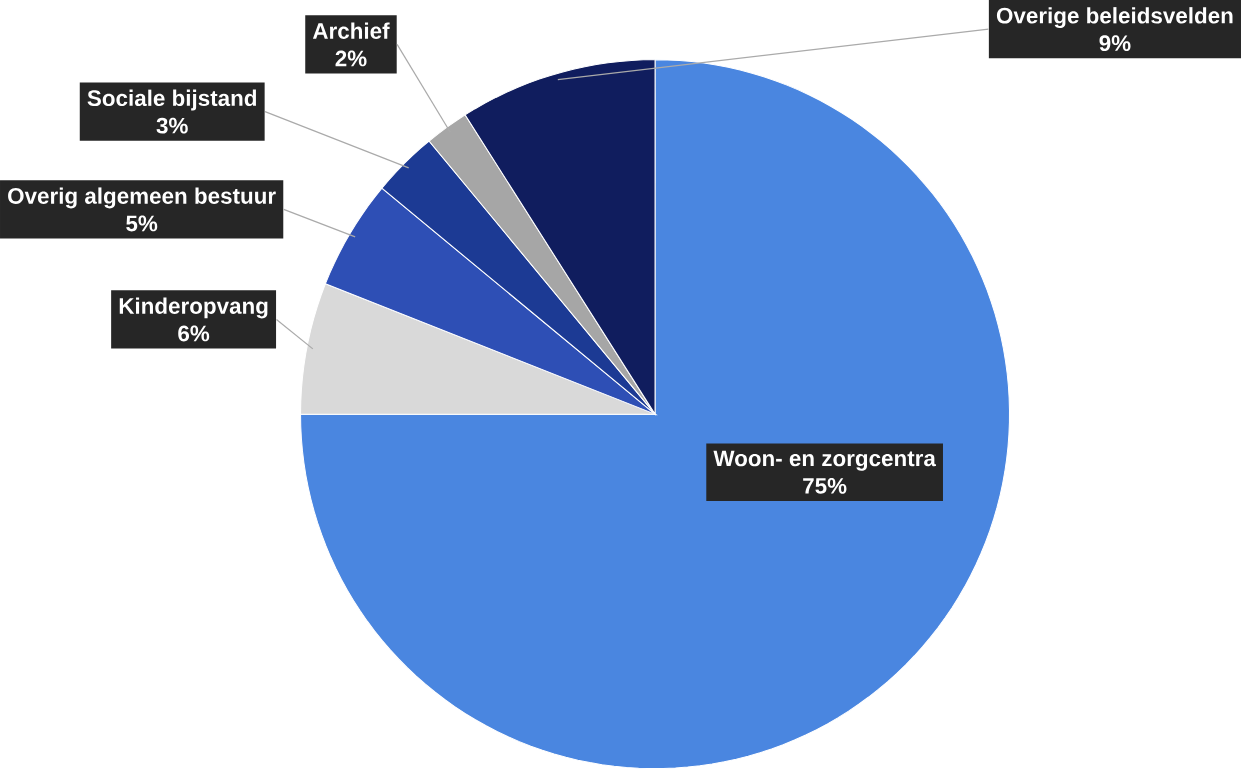 Image resolution: width=1241 pixels, height=769 pixels. I want to click on data-label: 5%, so click(142, 223).